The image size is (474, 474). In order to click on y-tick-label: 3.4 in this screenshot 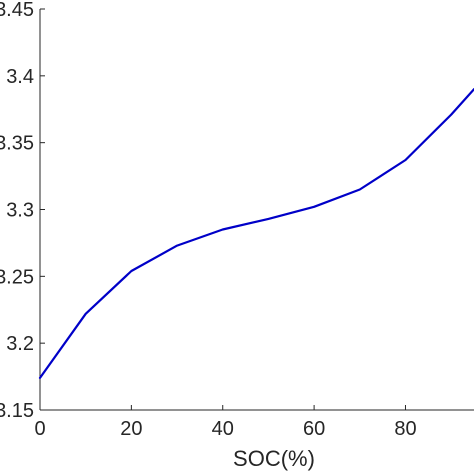, I will do `click(20, 77)`.